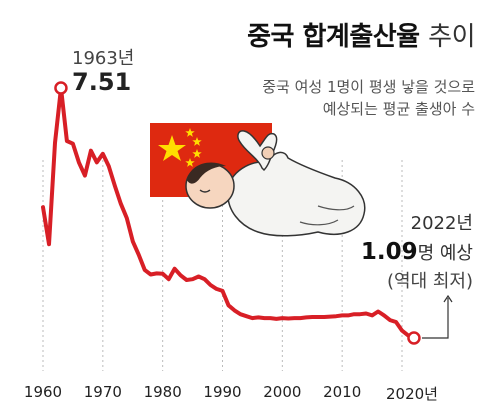 The height and width of the screenshot is (420, 491). I want to click on chart-title: 중국 합계출산율 추이, so click(361, 34).